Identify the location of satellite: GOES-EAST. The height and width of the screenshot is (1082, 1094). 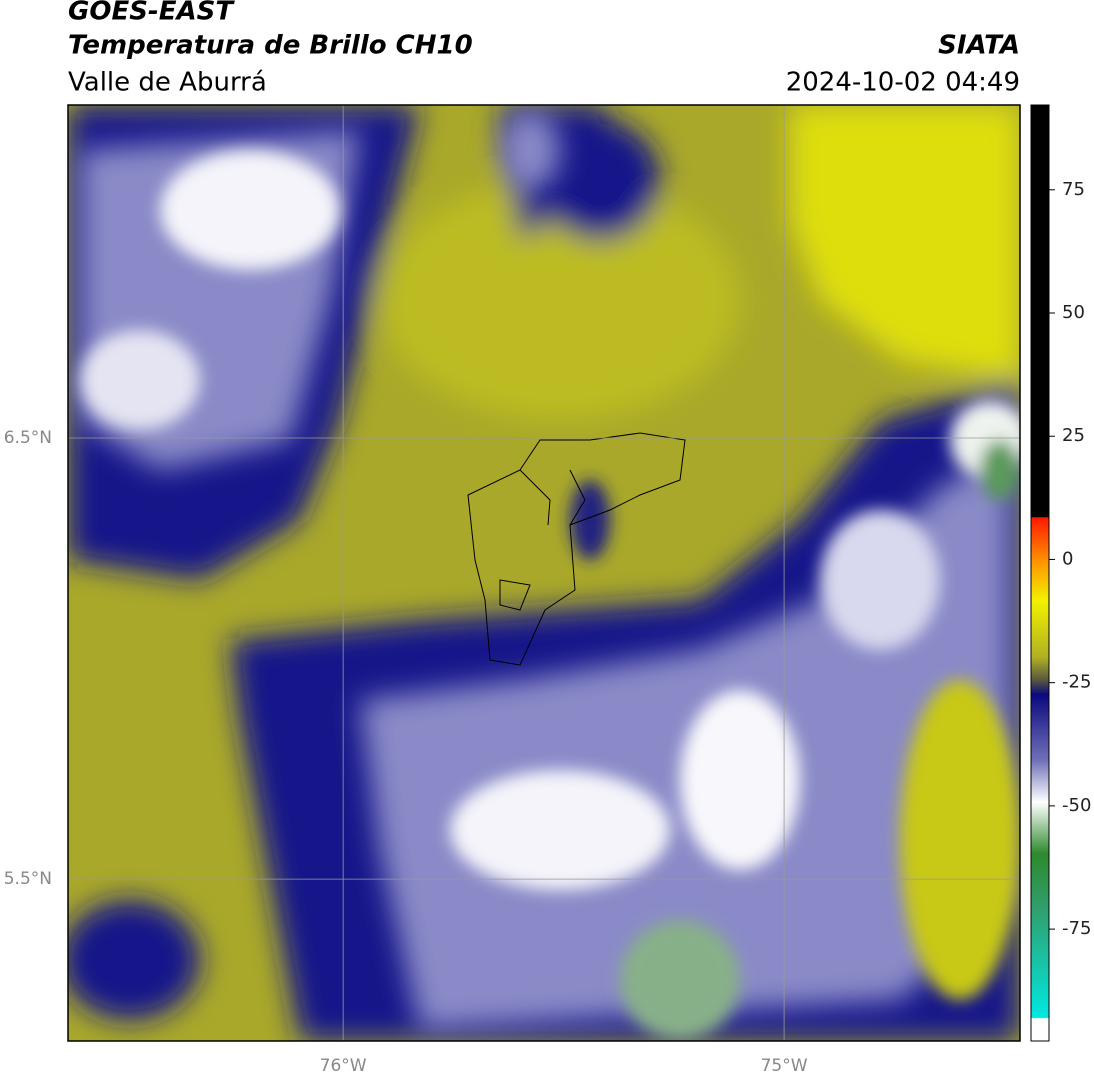
(151, 13).